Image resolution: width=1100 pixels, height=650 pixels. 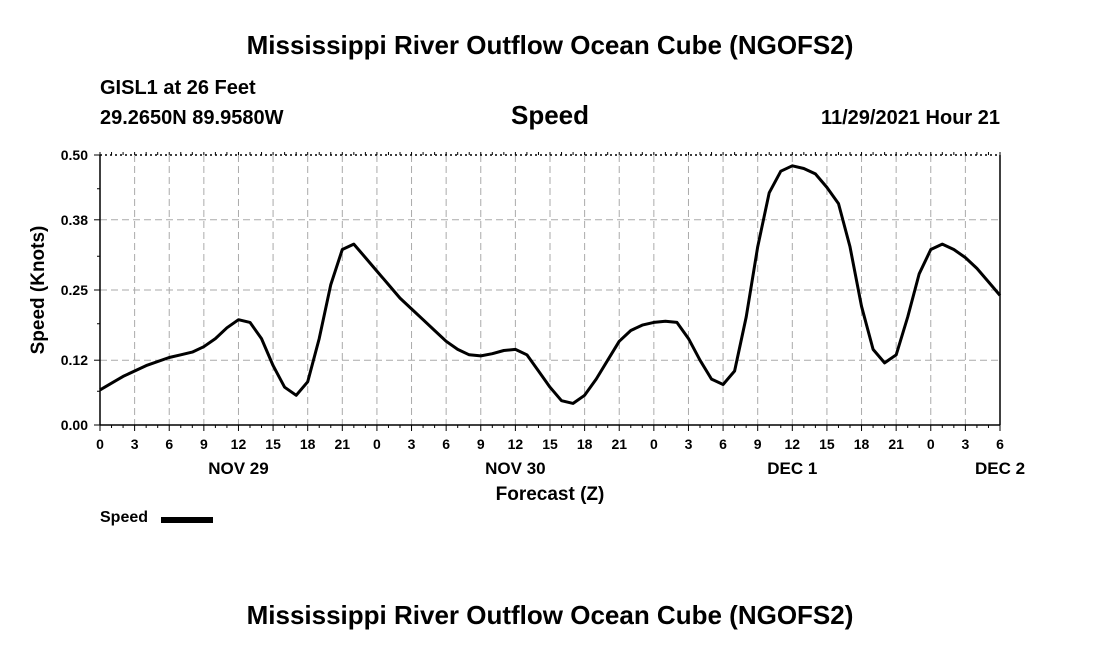 I want to click on legend-swatch, so click(x=187, y=520).